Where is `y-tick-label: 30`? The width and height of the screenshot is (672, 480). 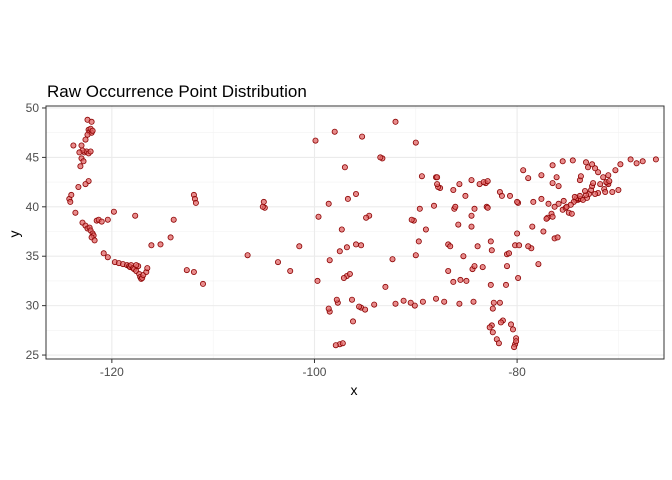 y-tick-label: 30 is located at coordinates (33, 306).